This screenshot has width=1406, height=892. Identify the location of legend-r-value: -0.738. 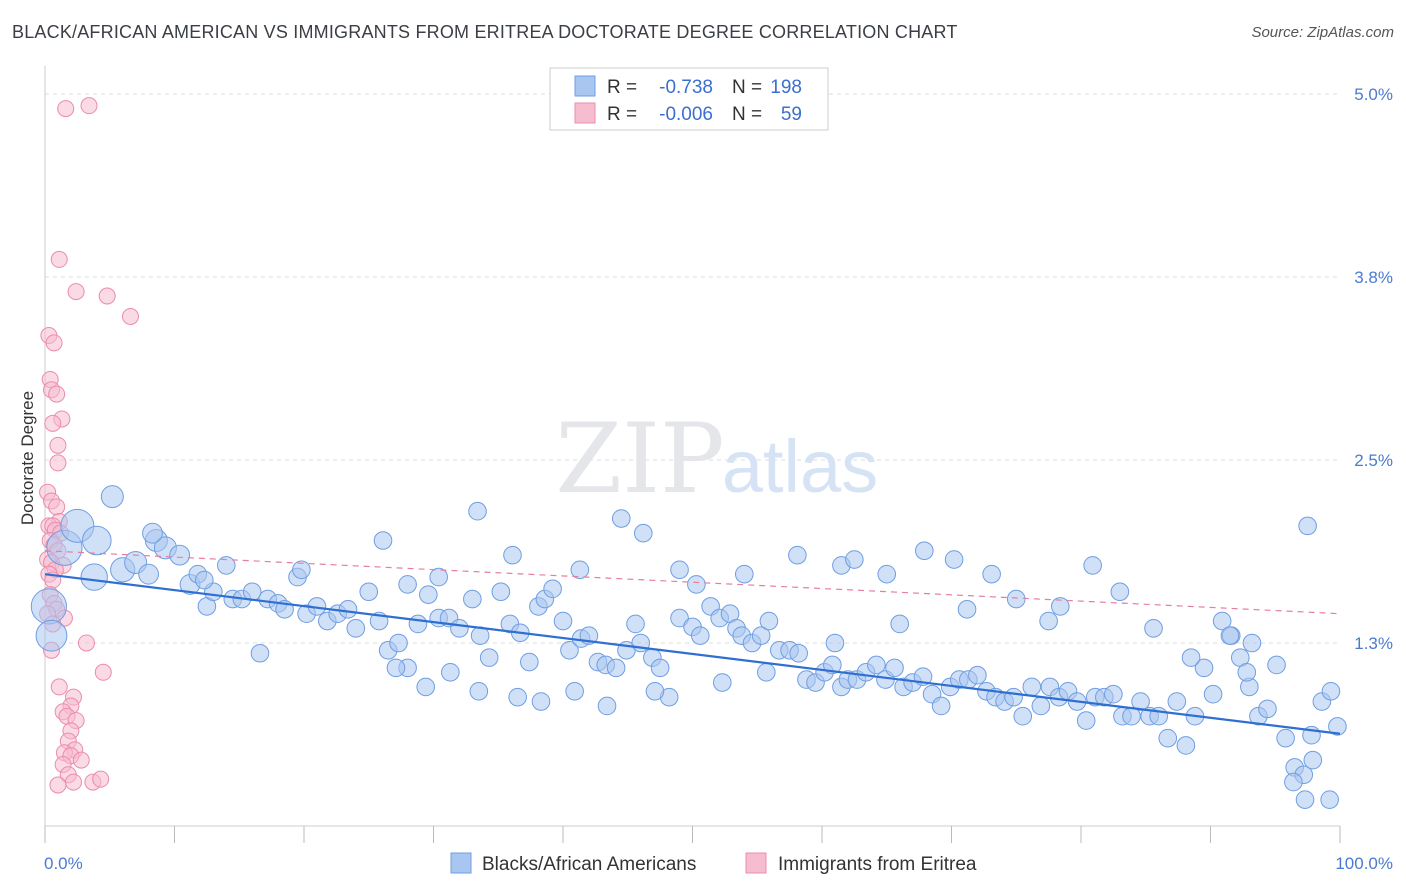
(686, 87).